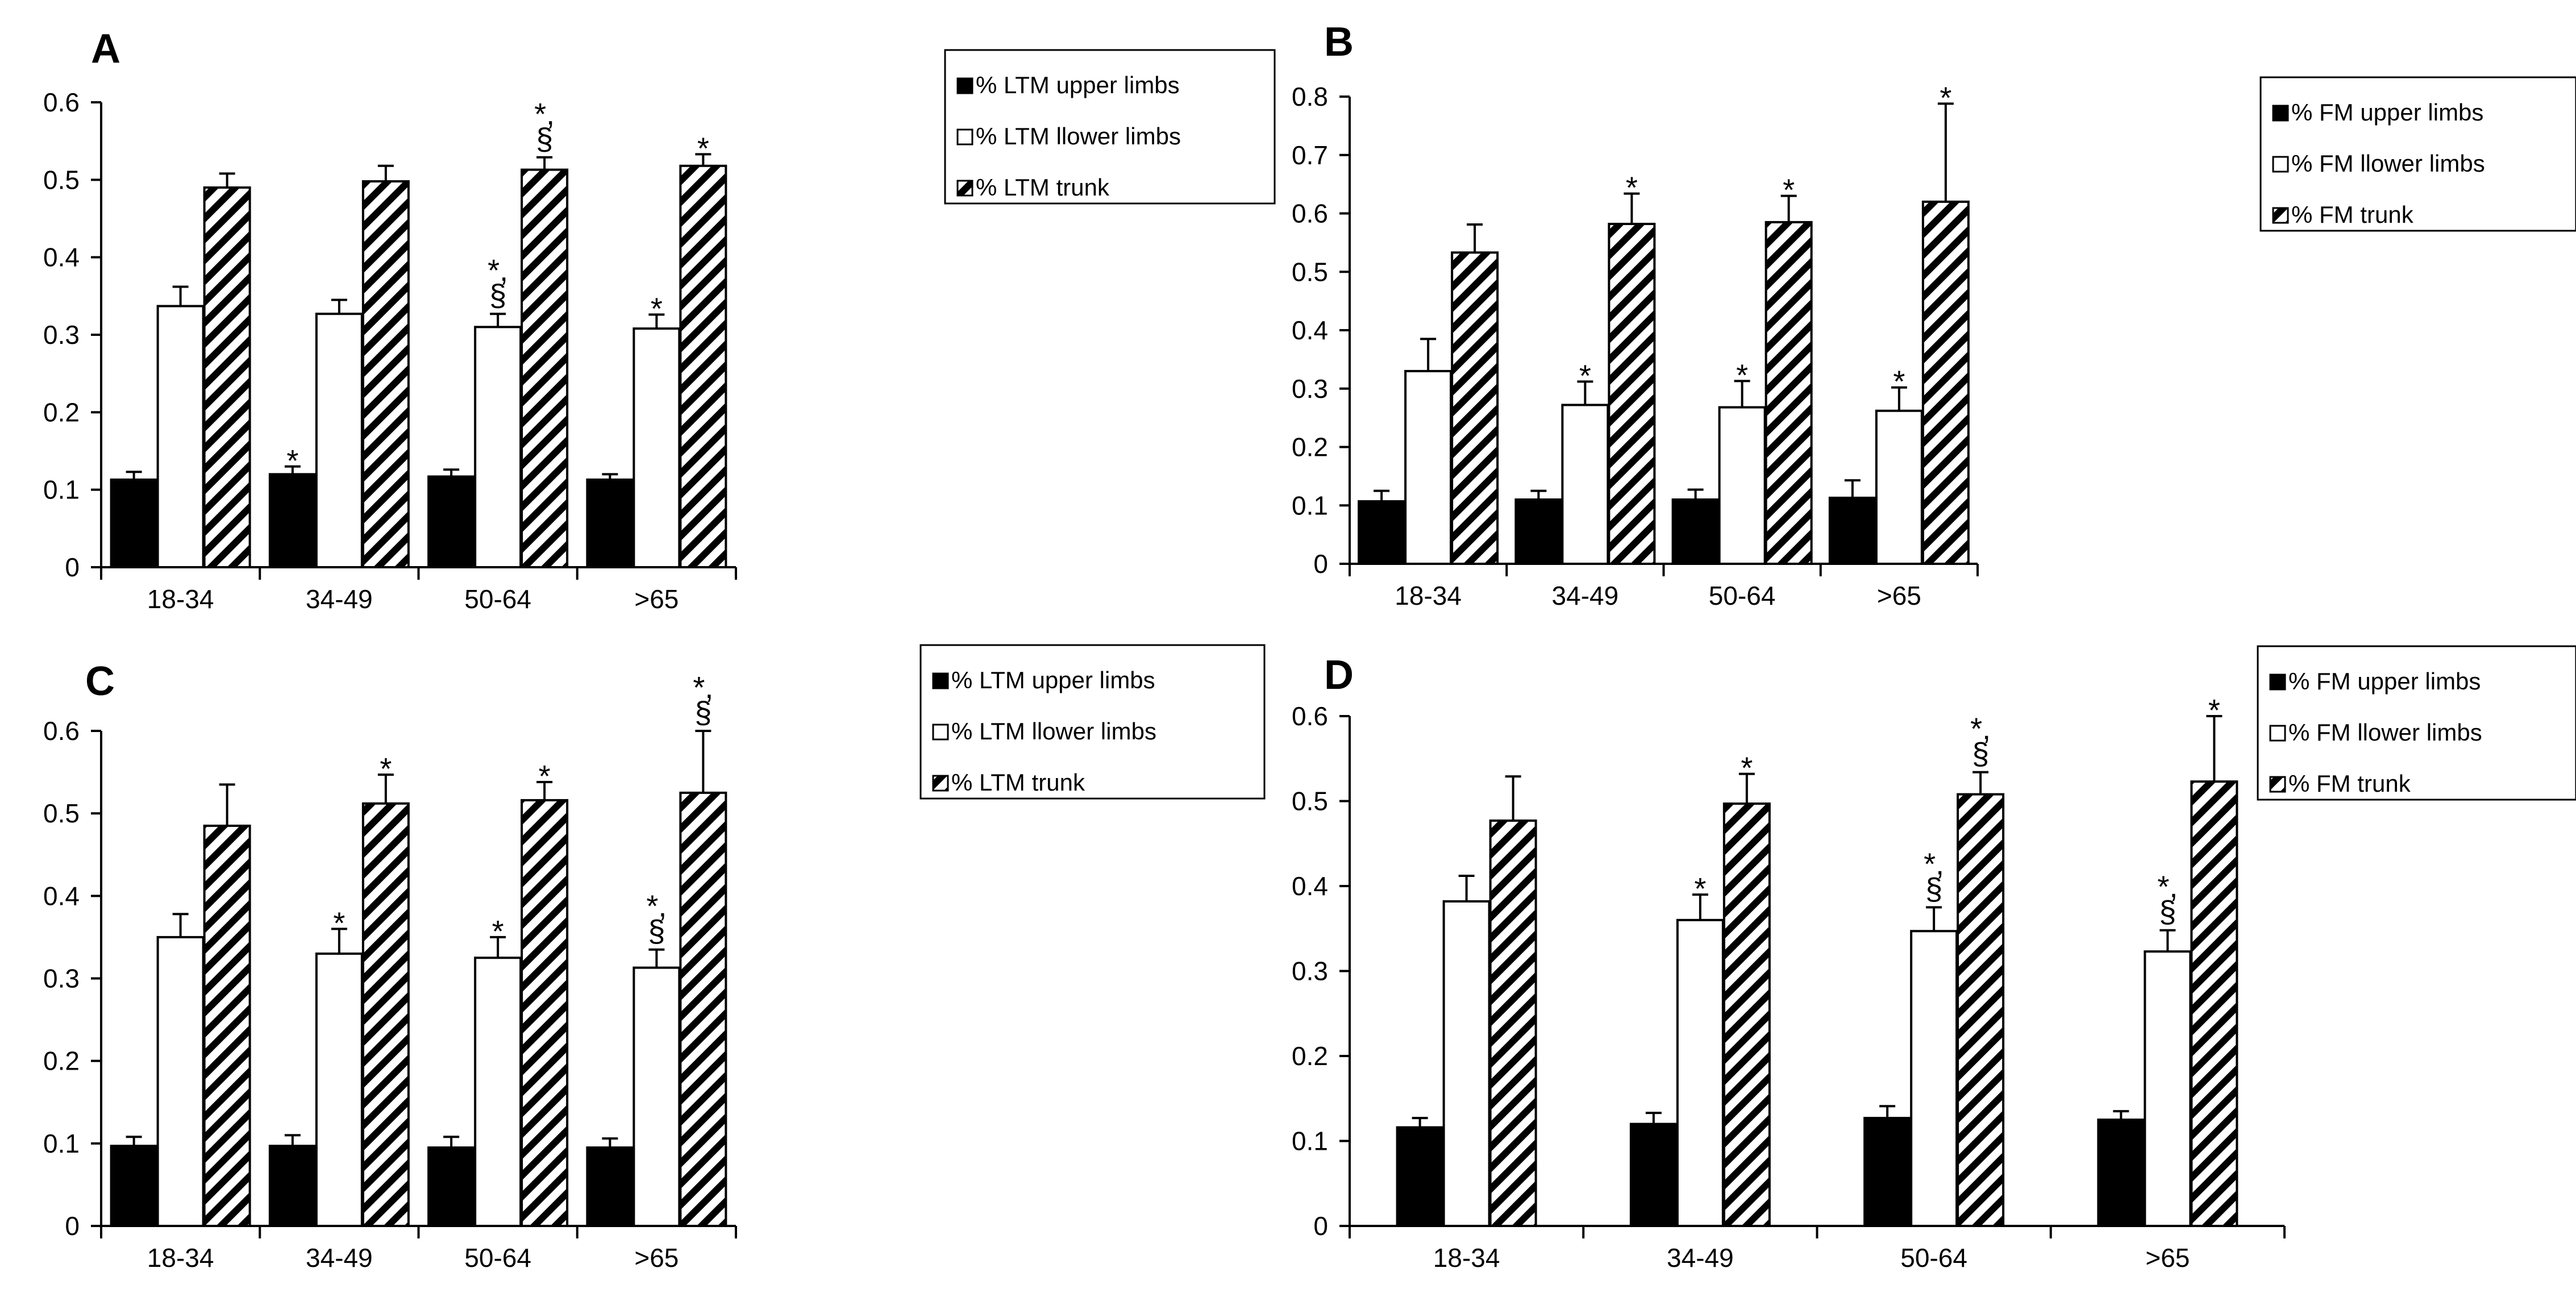 The image size is (2576, 1293). What do you see at coordinates (180, 1081) in the screenshot?
I see `bar-c-s1-c0` at bounding box center [180, 1081].